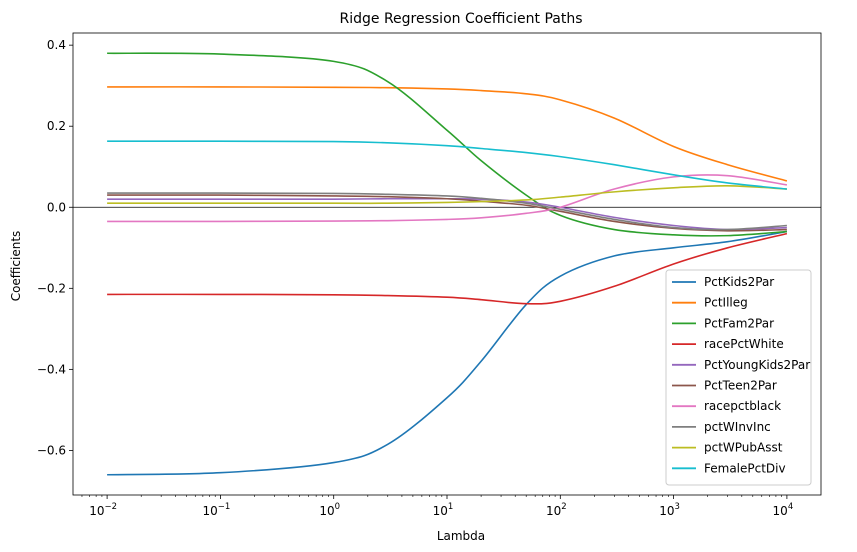 This screenshot has width=857, height=552. What do you see at coordinates (460, 19) in the screenshot?
I see `chart-title: Ridge Regression Coefficient Paths` at bounding box center [460, 19].